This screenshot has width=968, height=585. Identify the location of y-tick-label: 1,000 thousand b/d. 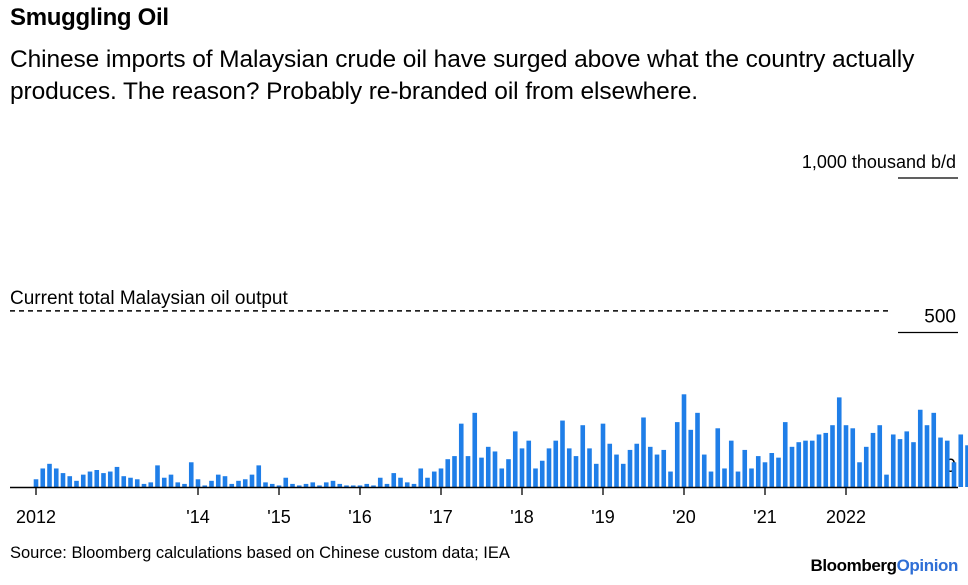
(879, 162).